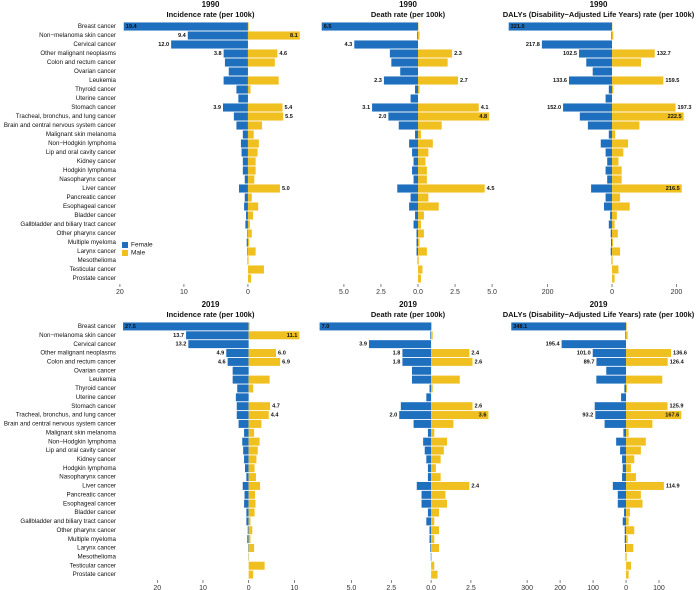 The image size is (699, 590). Describe the element at coordinates (548, 292) in the screenshot. I see `x-tick-label: 200` at that location.